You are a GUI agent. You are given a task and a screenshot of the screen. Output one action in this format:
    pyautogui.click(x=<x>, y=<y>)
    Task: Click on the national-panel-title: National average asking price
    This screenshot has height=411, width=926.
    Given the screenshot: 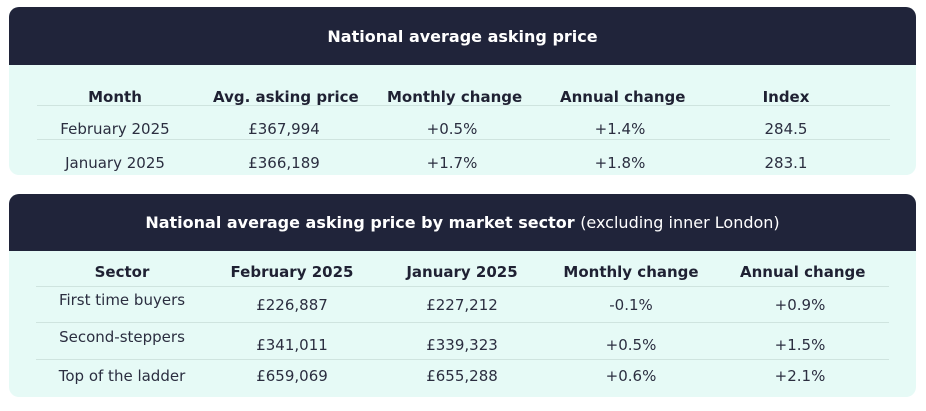 What is the action you would take?
    pyautogui.click(x=462, y=36)
    